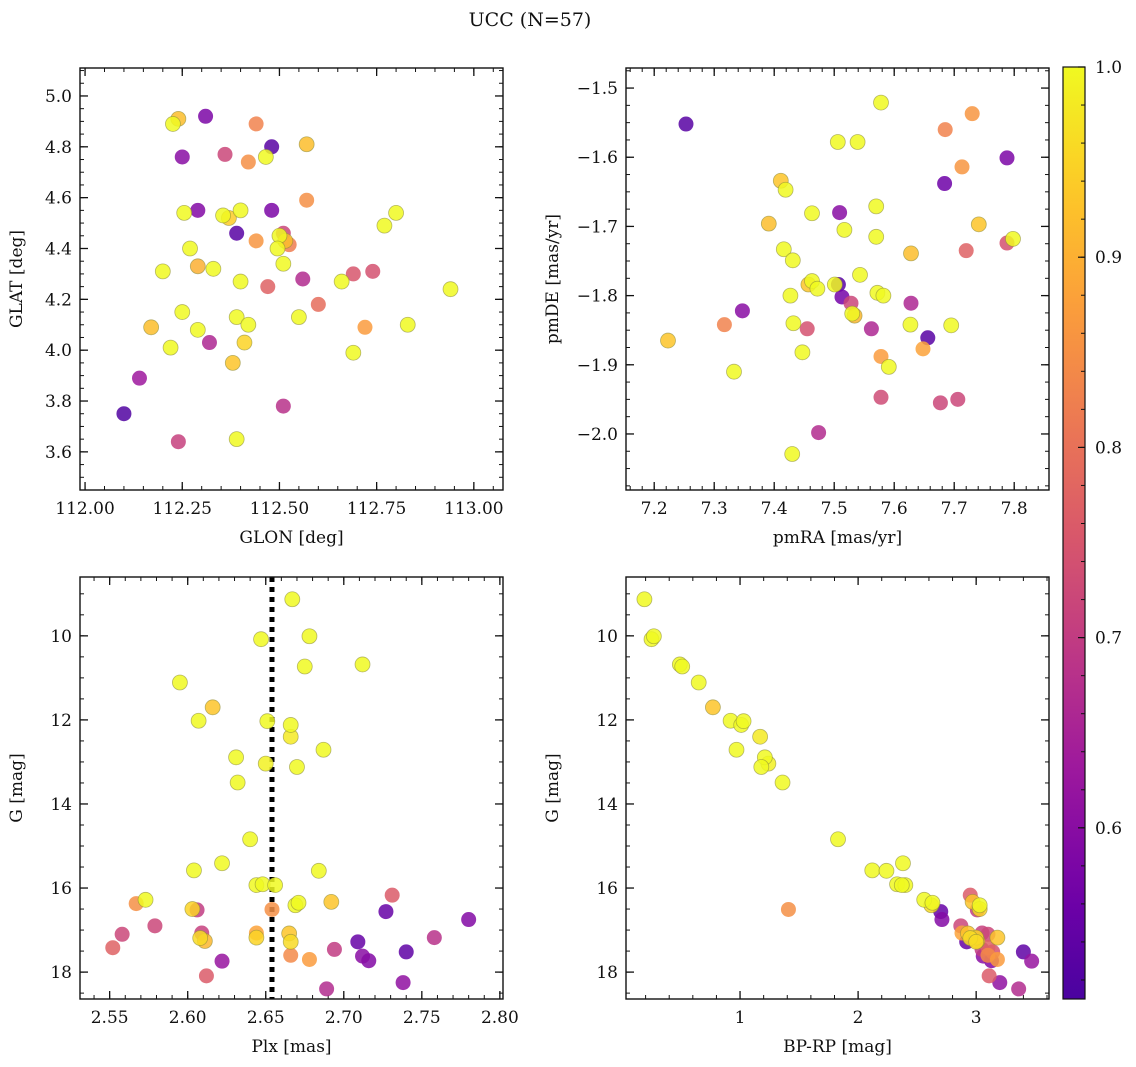  What do you see at coordinates (1092, 529) in the screenshot?
I see `colorbar: 0.6 0.7 0.8 0.9 1.0` at bounding box center [1092, 529].